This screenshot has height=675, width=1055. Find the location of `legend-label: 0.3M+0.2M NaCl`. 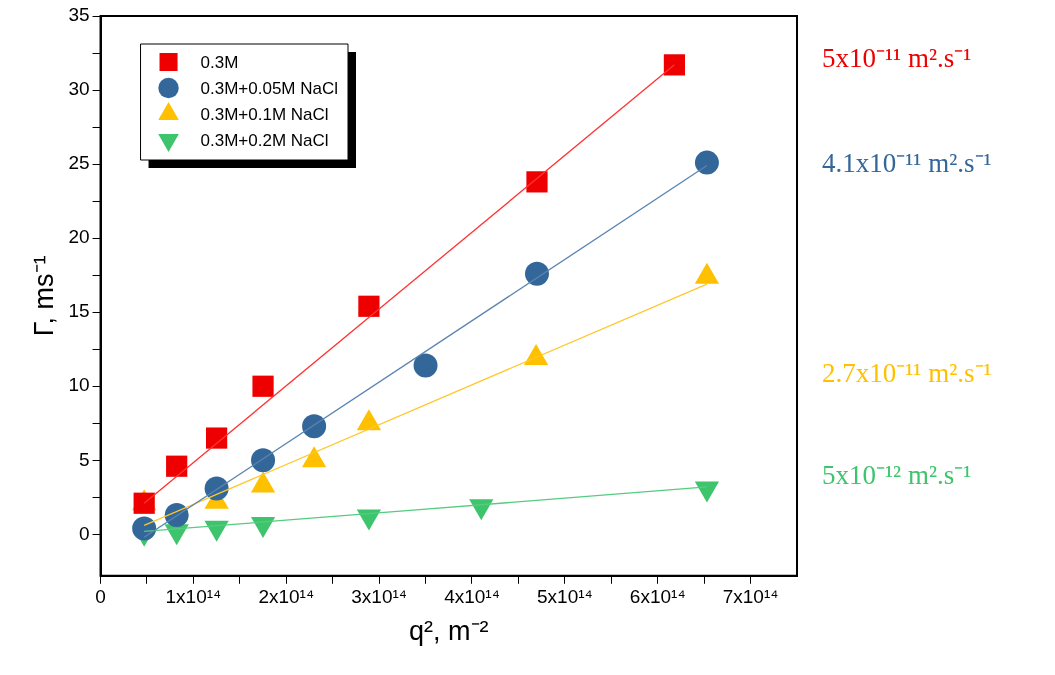

legend-label: 0.3M+0.2M NaCl is located at coordinates (264, 140).